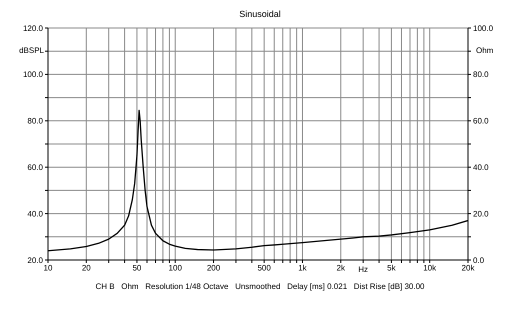 The width and height of the screenshot is (520, 312). What do you see at coordinates (483, 28) in the screenshot?
I see `y2-tick-label: 100.0` at bounding box center [483, 28].